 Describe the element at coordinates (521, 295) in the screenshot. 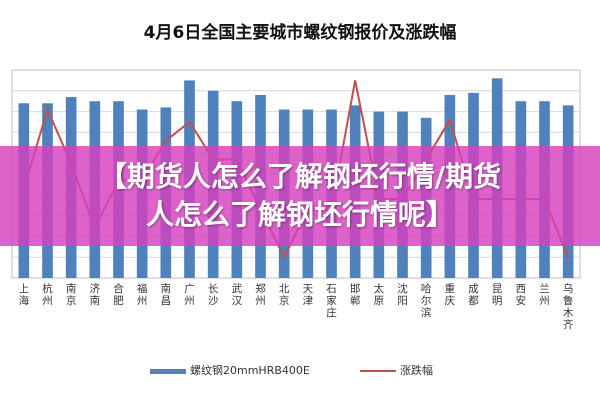

I see `x-tick-label: 西安` at that location.